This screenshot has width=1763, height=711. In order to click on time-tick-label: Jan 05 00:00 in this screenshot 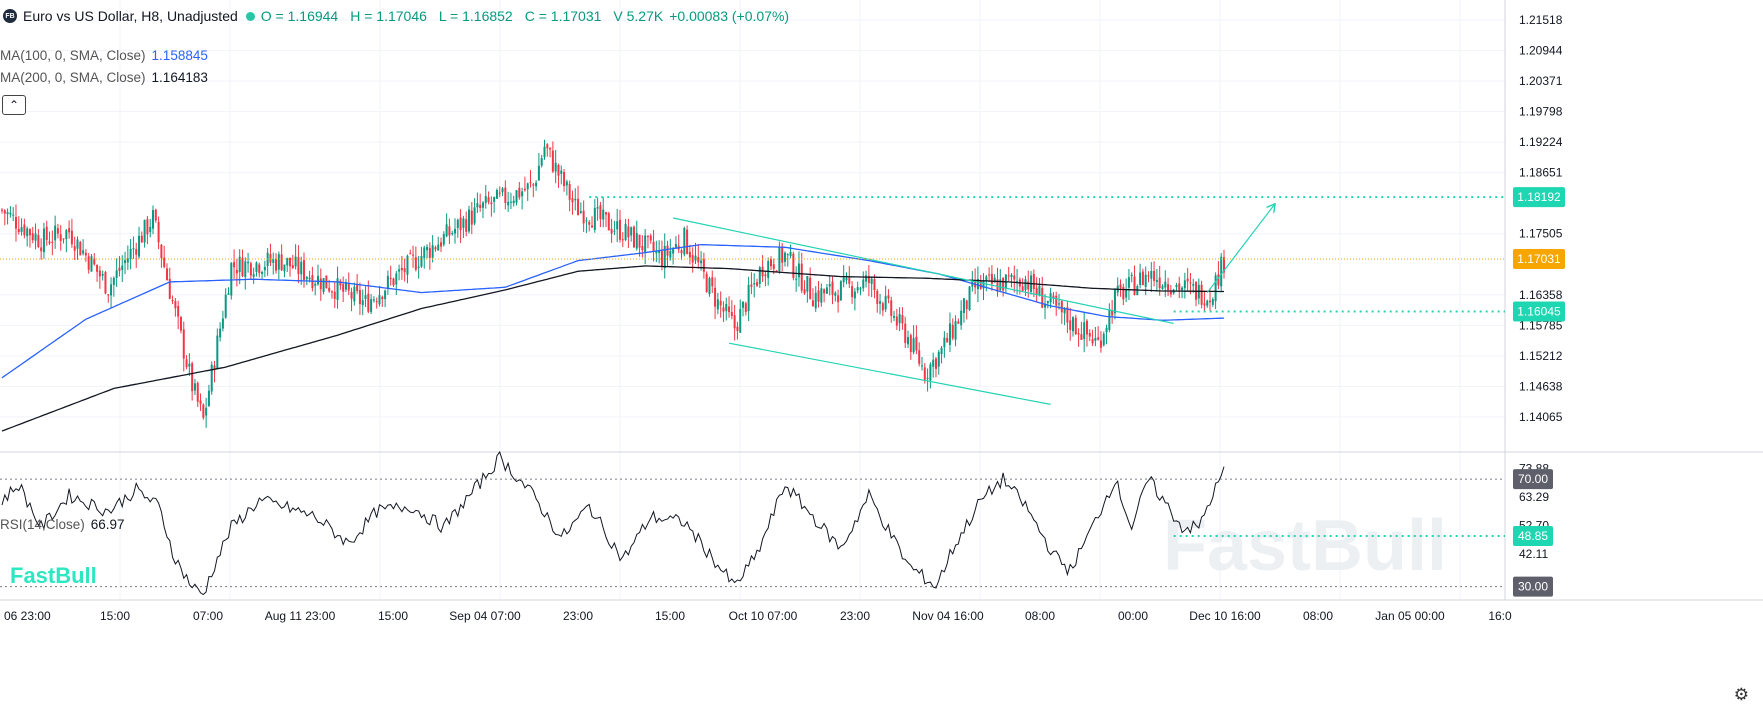, I will do `click(1410, 616)`.